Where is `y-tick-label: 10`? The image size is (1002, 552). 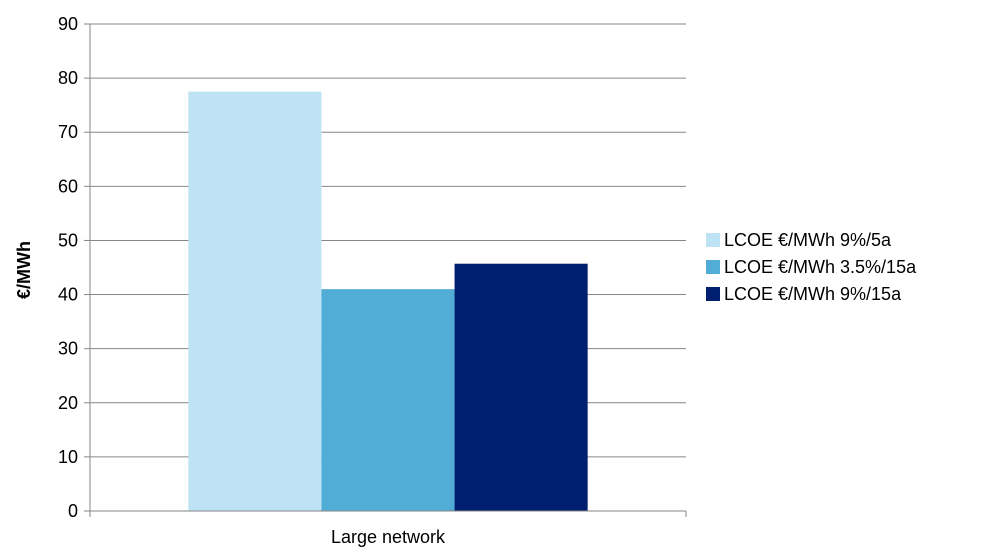 y-tick-label: 10 is located at coordinates (68, 457).